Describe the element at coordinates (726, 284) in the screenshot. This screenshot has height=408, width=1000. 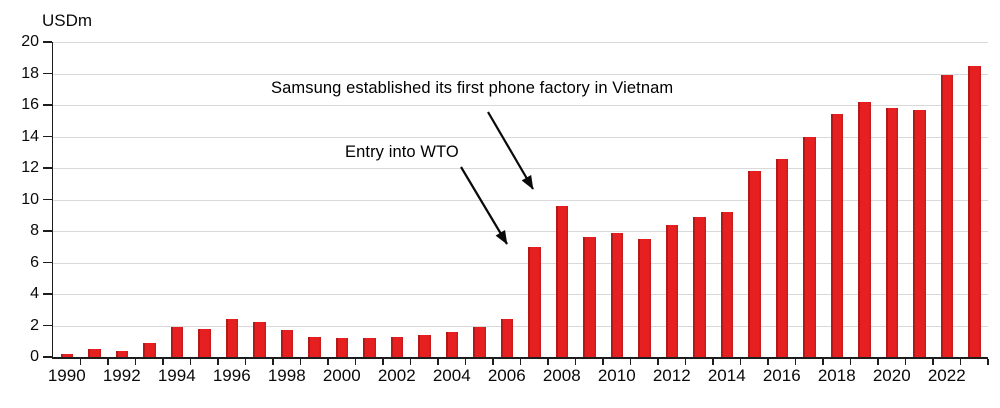
I see `bar-2014` at that location.